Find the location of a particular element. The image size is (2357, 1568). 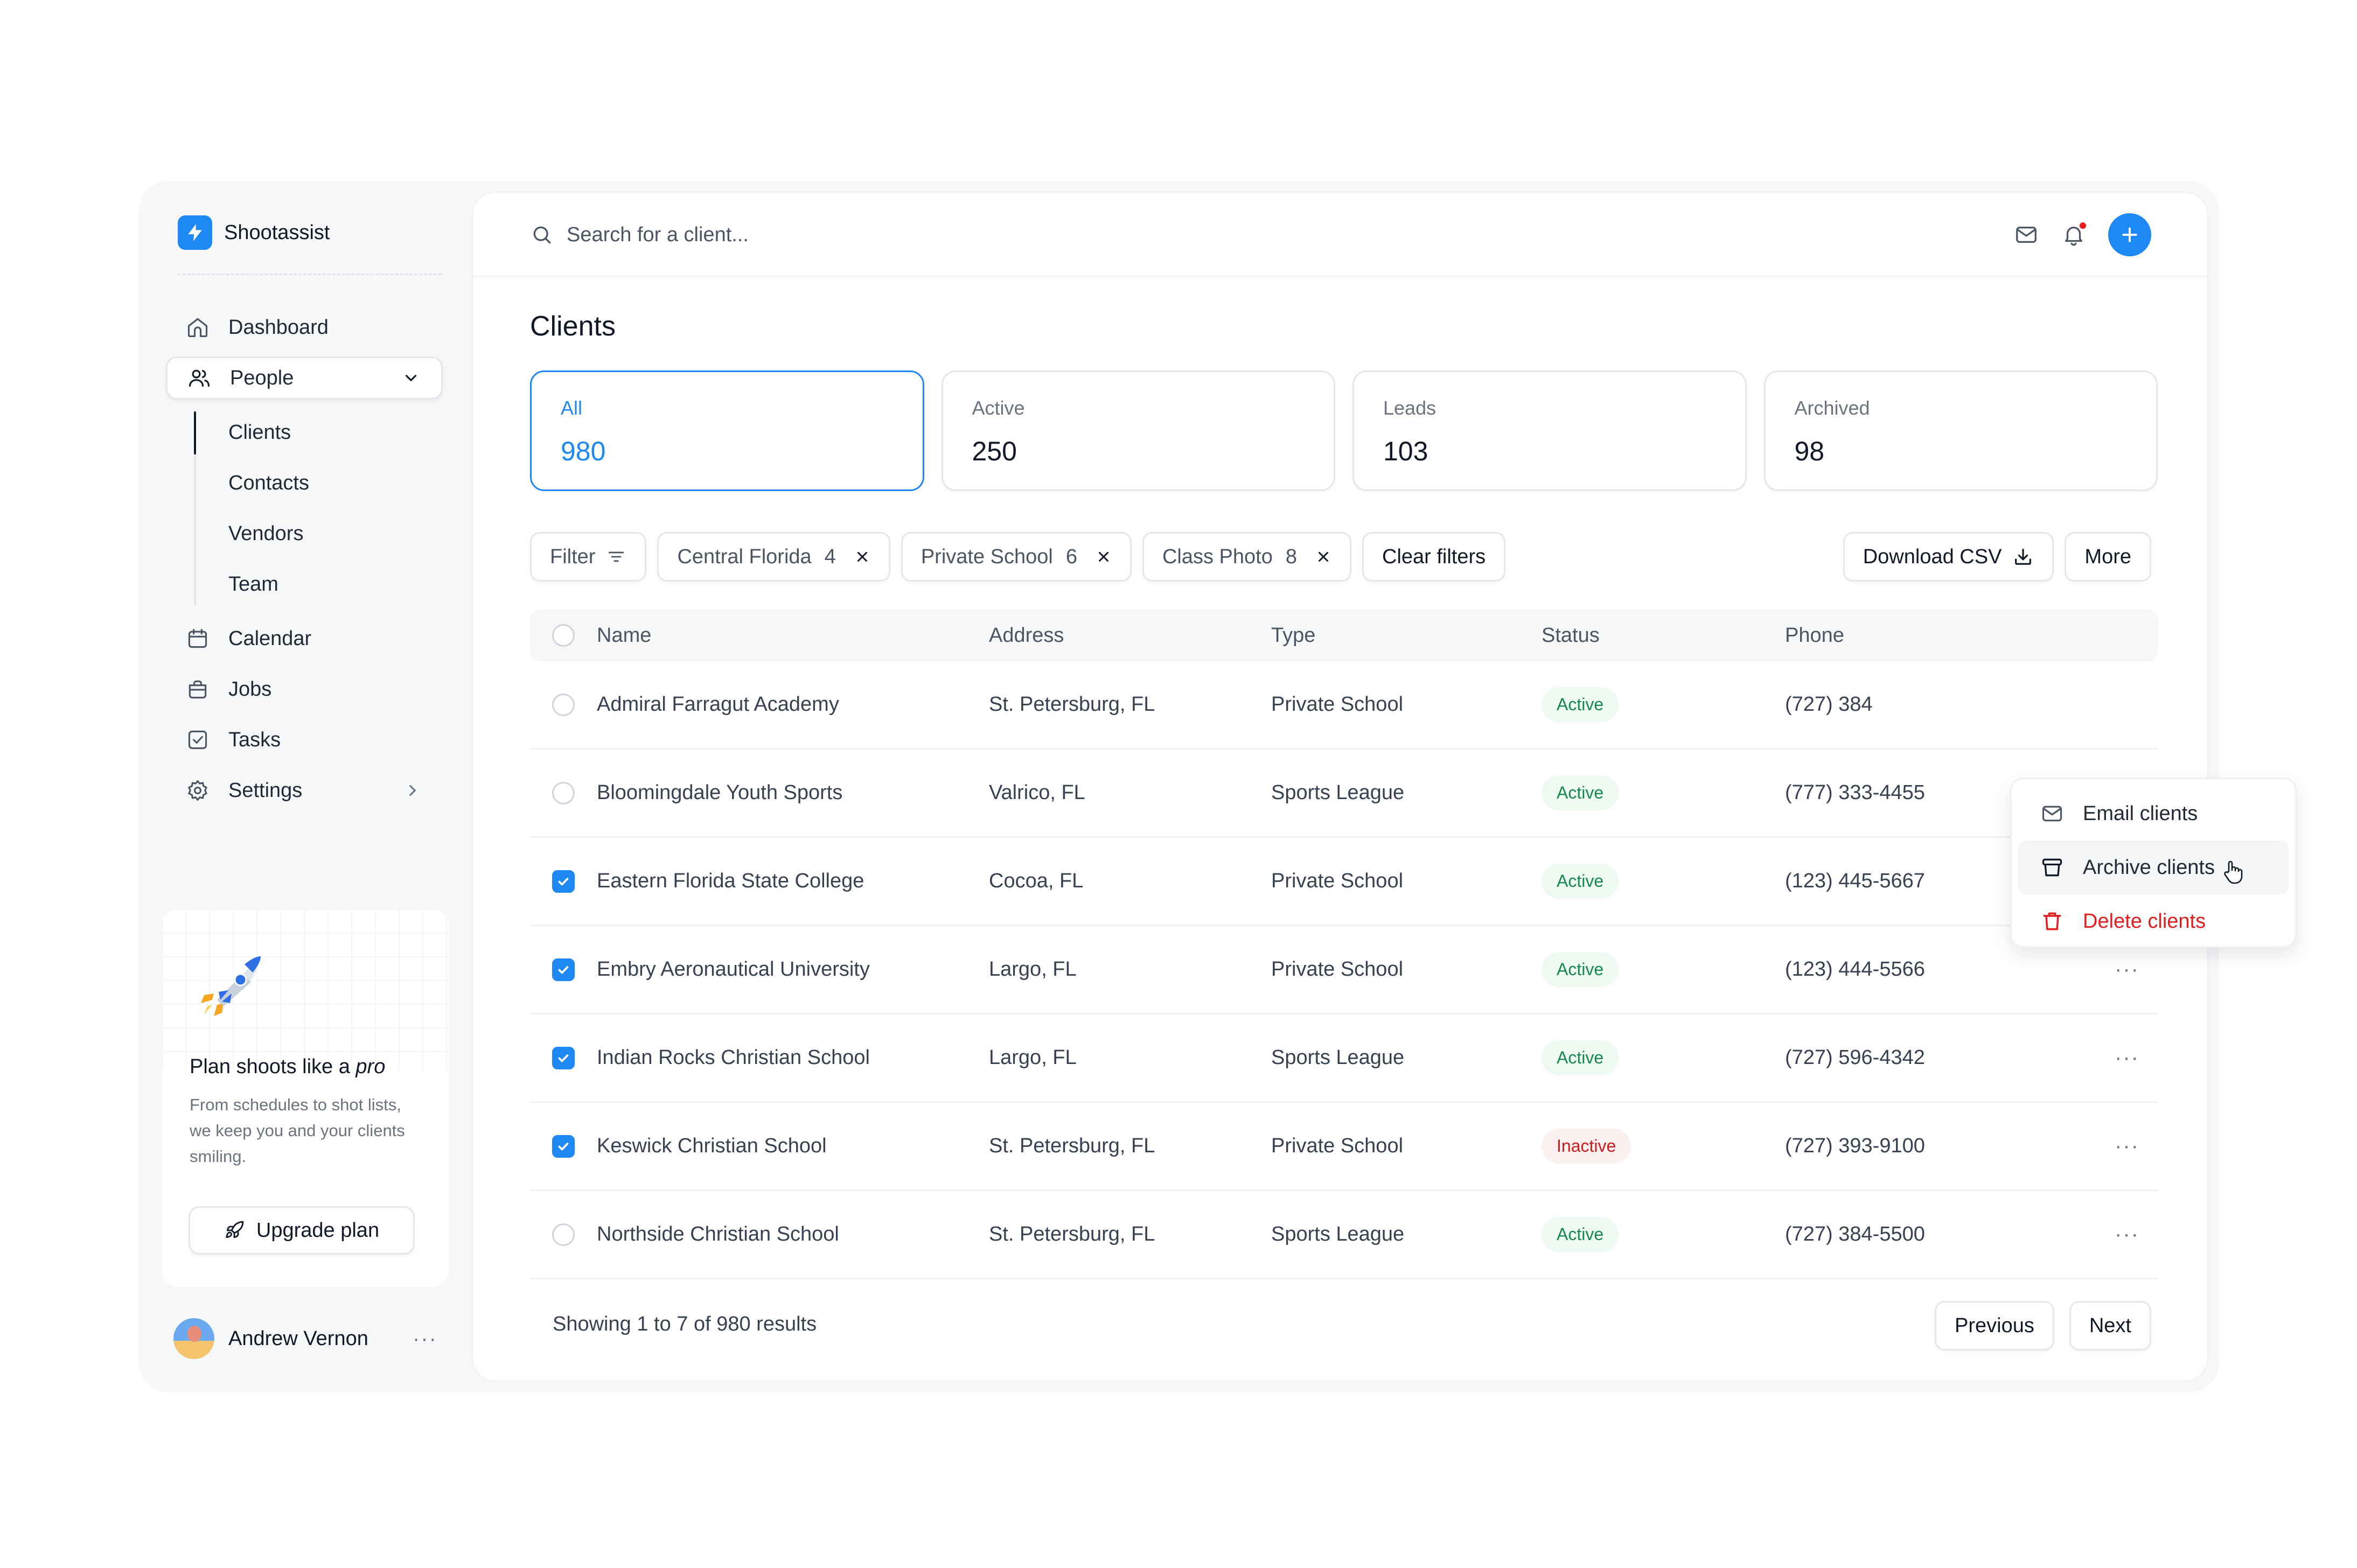

client-name: Indian Rocks Christian School is located at coordinates (733, 1057).